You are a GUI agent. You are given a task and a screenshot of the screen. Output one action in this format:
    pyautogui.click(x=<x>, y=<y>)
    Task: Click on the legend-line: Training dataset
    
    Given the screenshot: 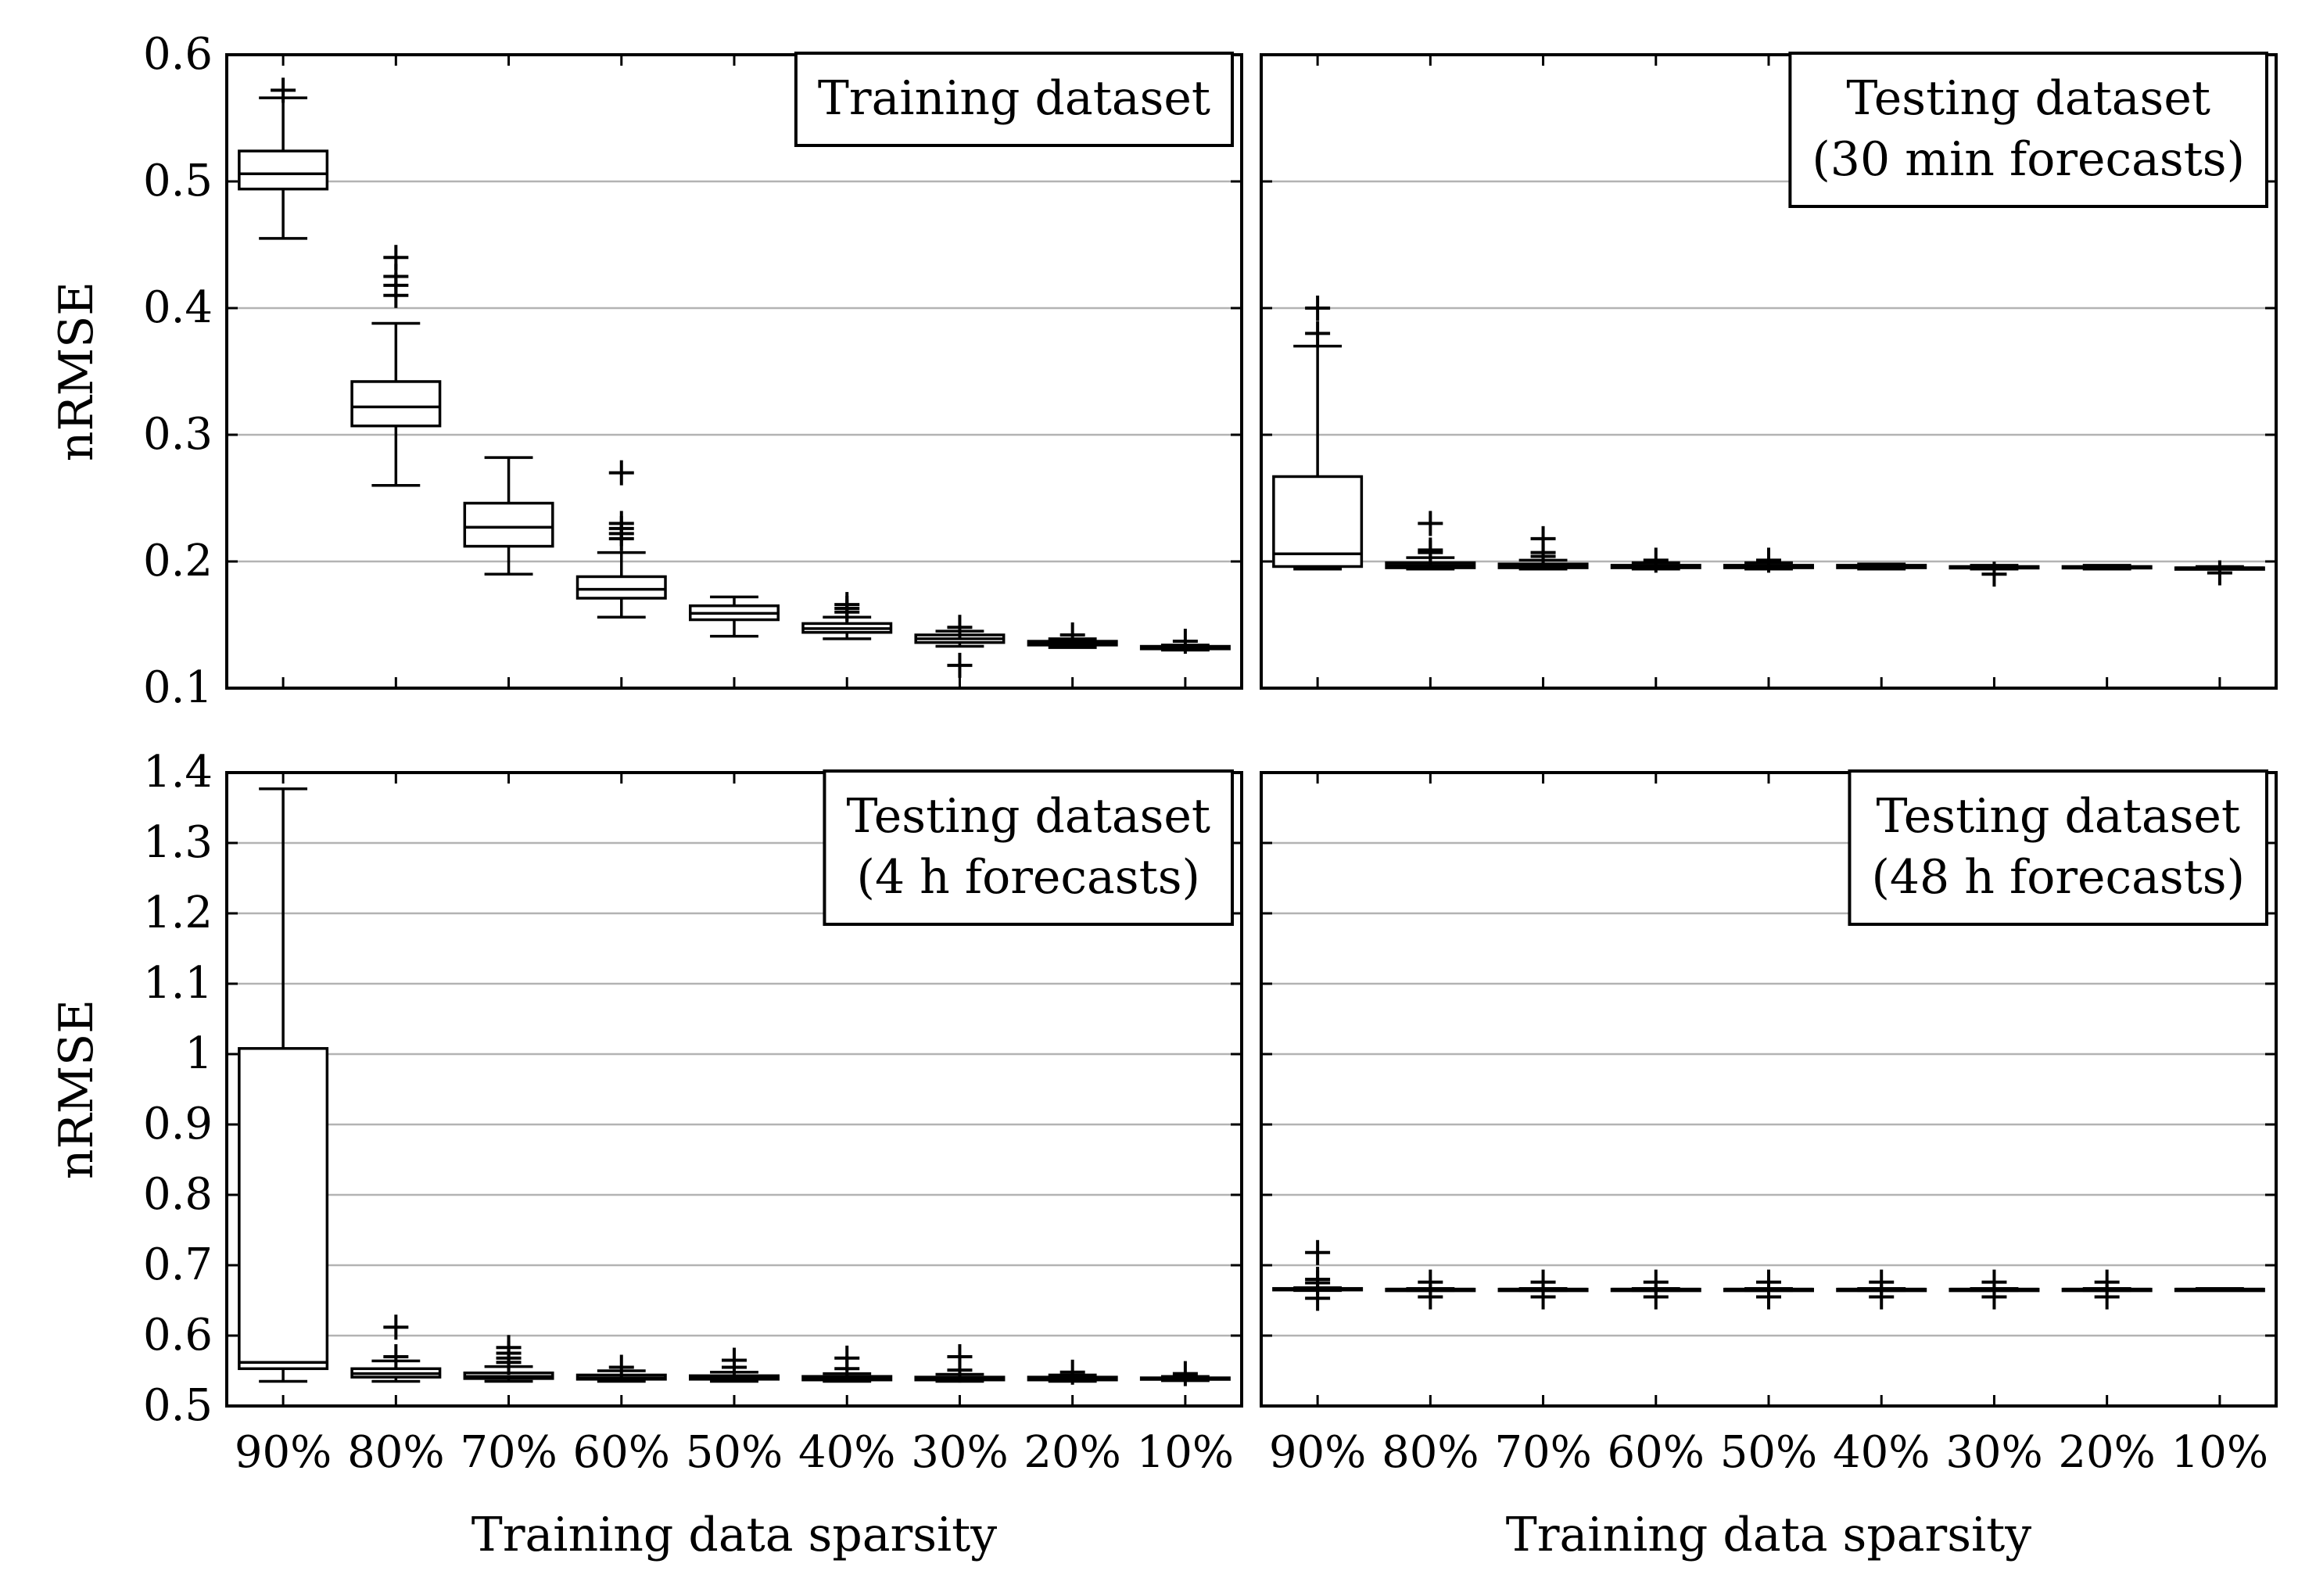 What is the action you would take?
    pyautogui.click(x=1014, y=98)
    